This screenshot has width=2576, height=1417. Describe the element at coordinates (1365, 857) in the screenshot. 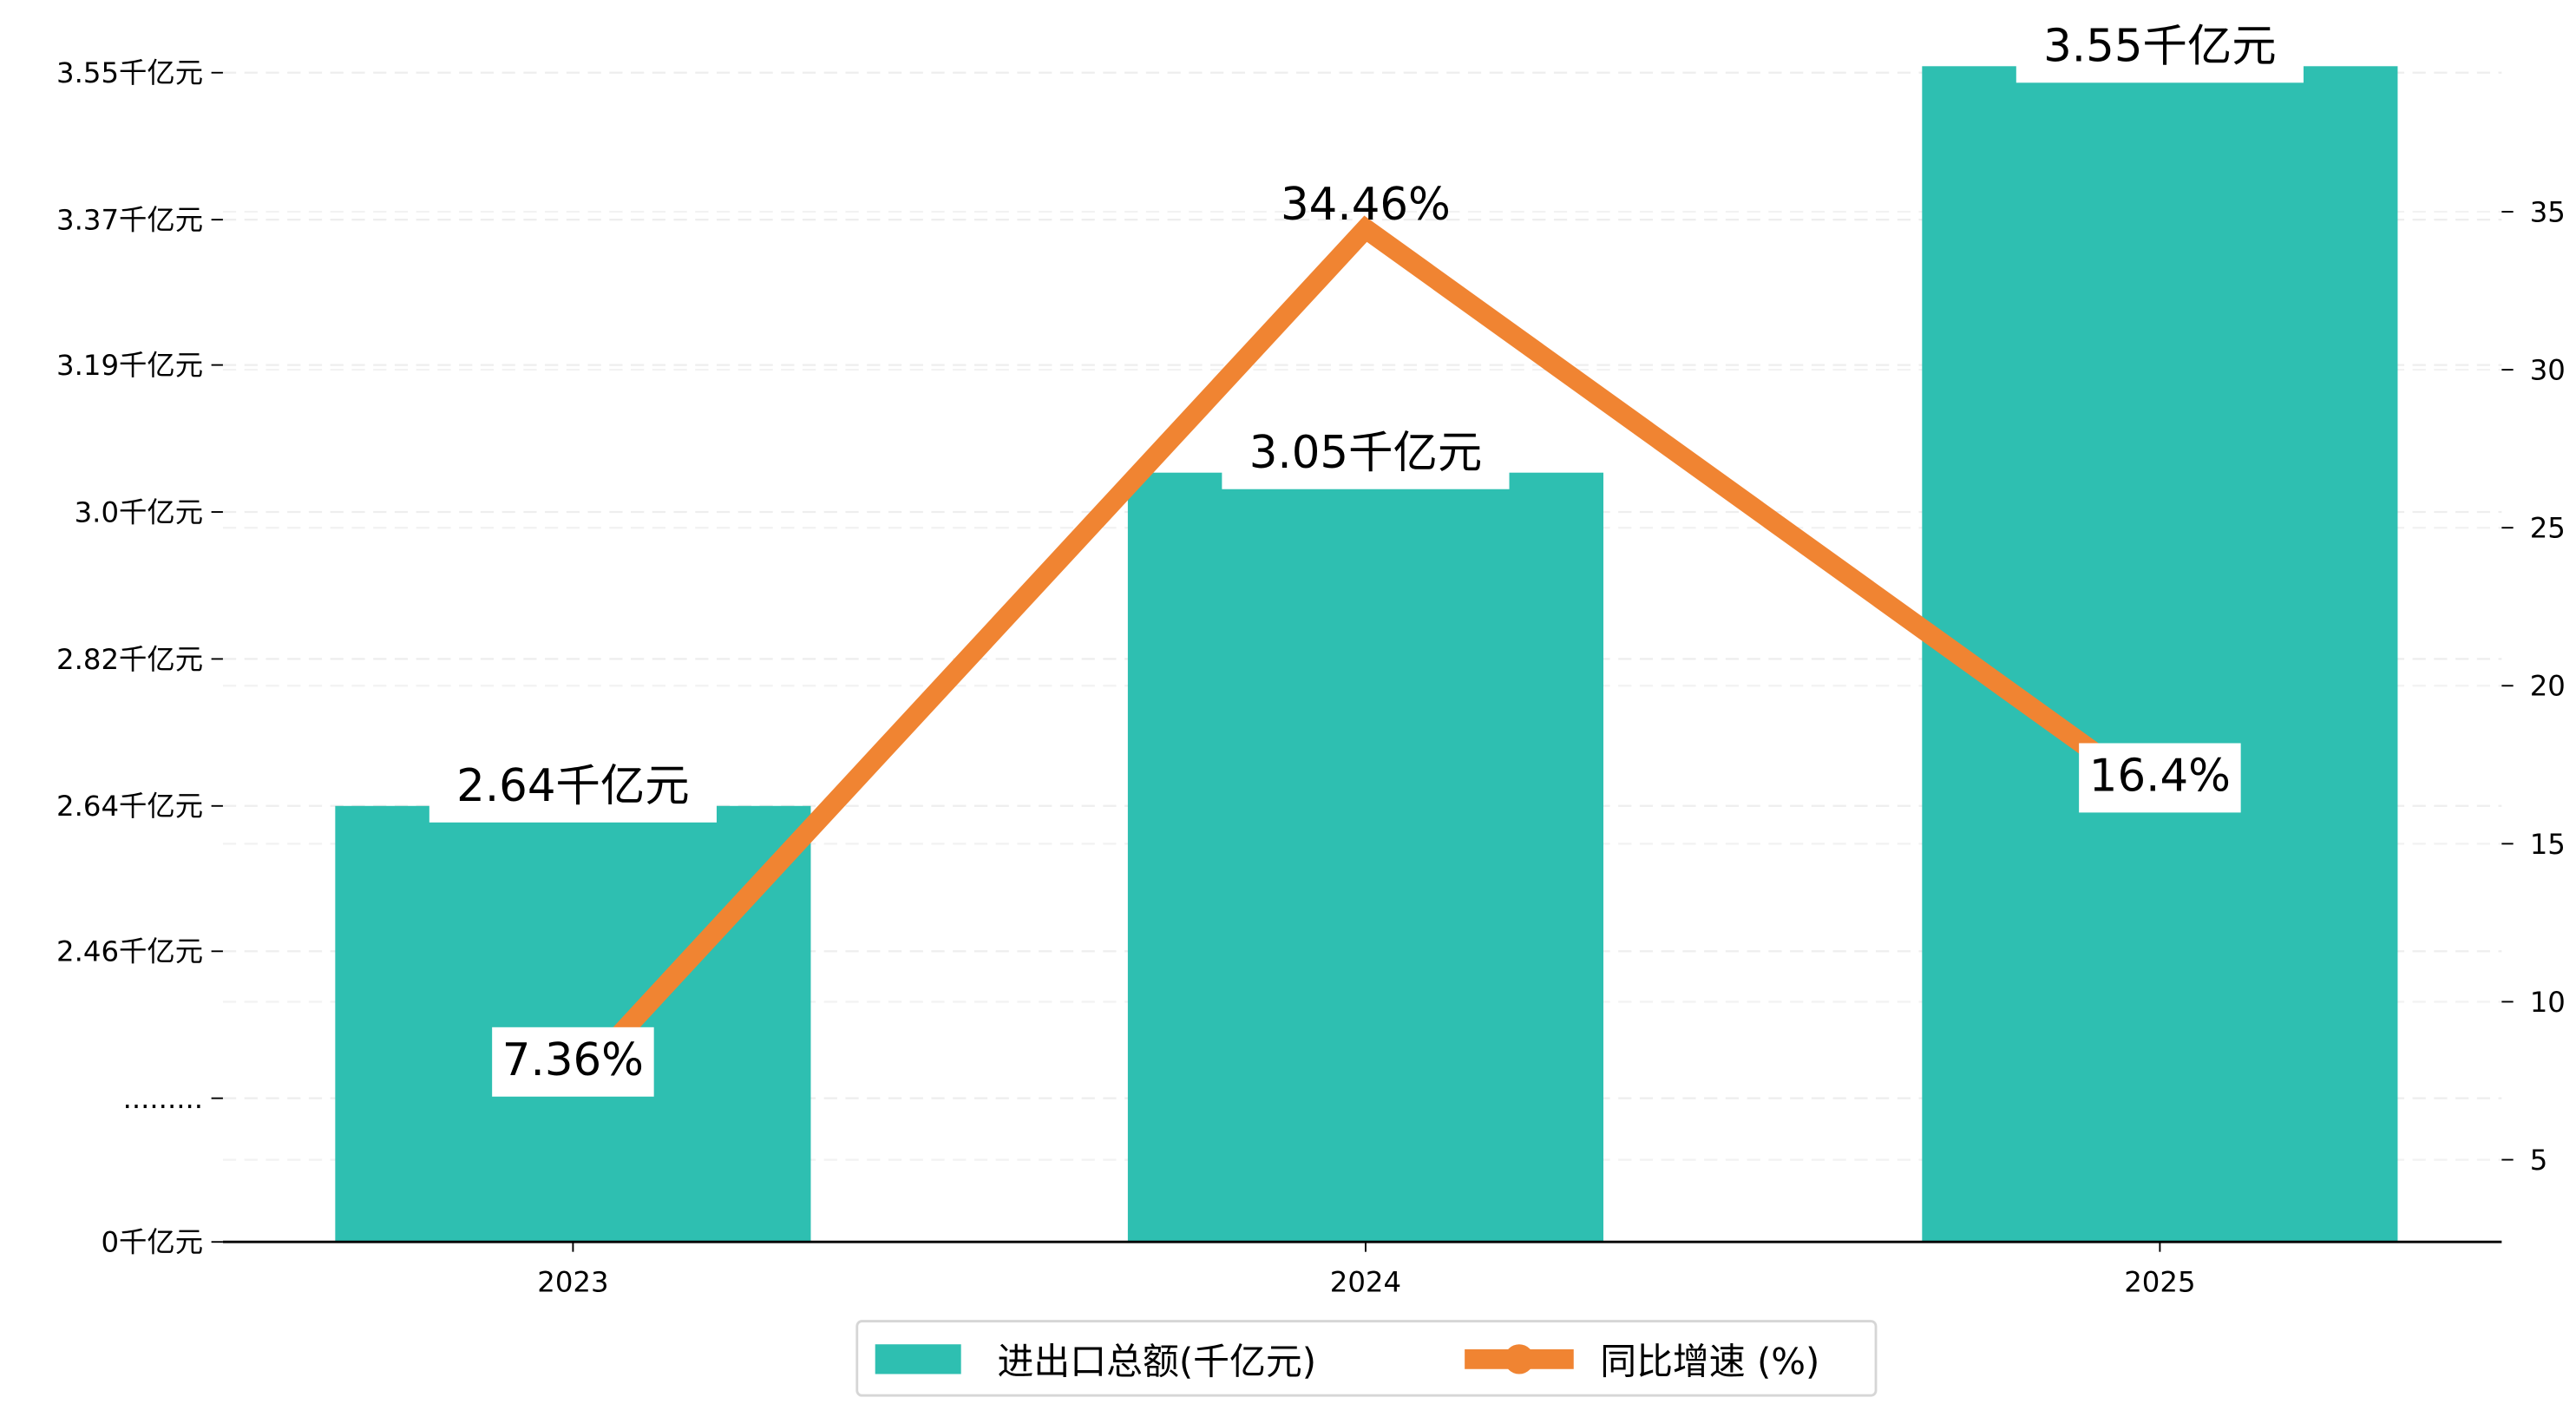

I see `bar-2024` at that location.